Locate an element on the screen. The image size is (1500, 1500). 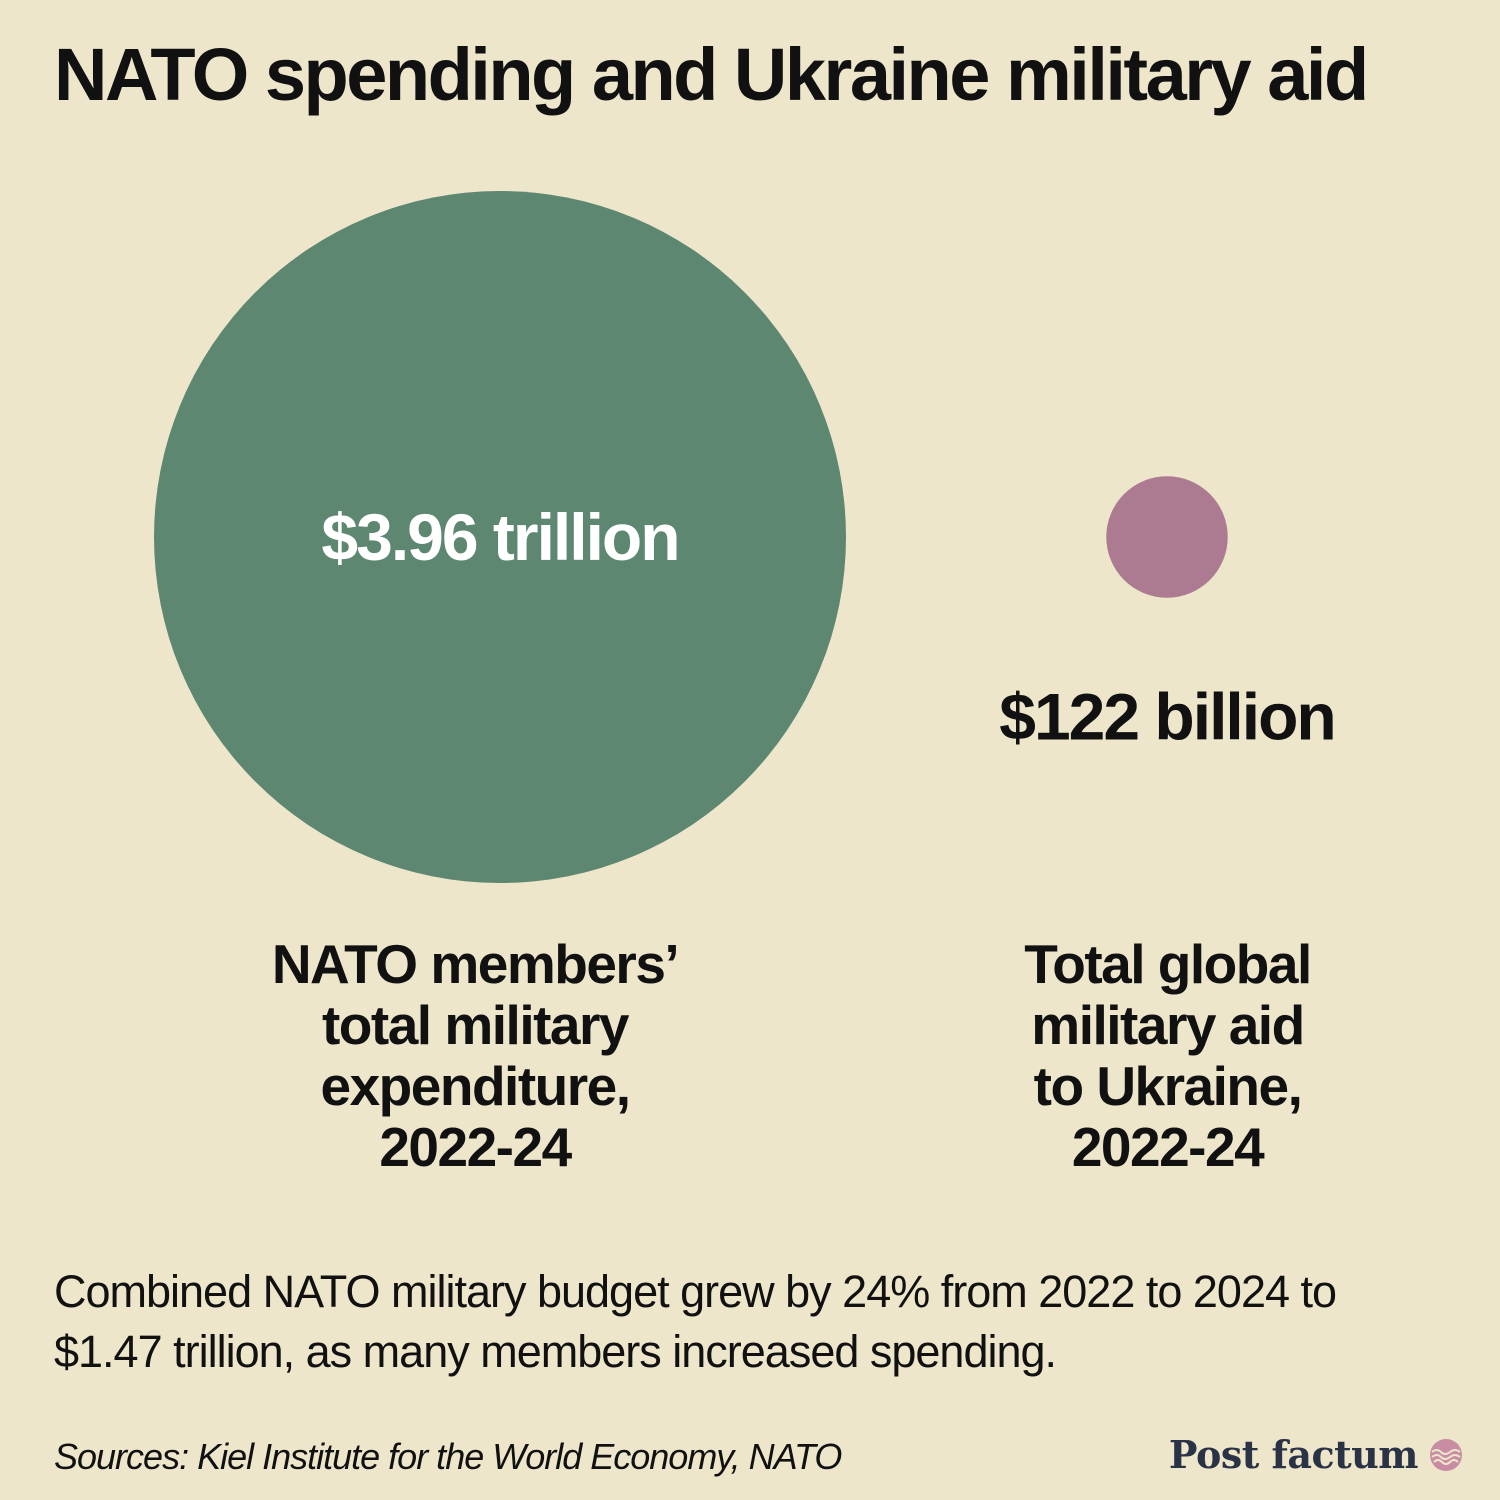
brand: Post factum is located at coordinates (1316, 1454).